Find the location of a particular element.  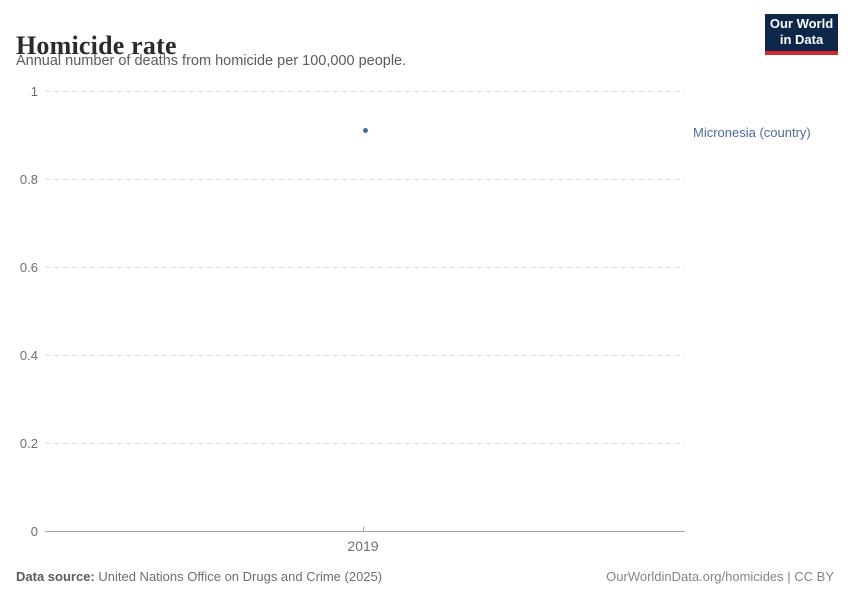

x-tick-label: 2019 is located at coordinates (363, 546).